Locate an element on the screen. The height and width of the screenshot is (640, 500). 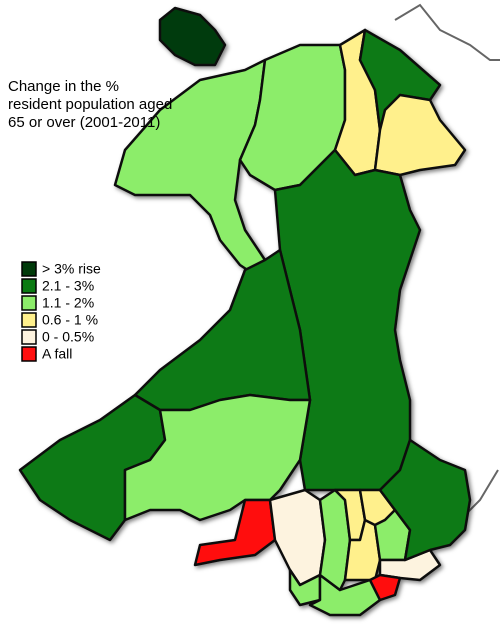
legend-label: > 3% rise is located at coordinates (71, 269).